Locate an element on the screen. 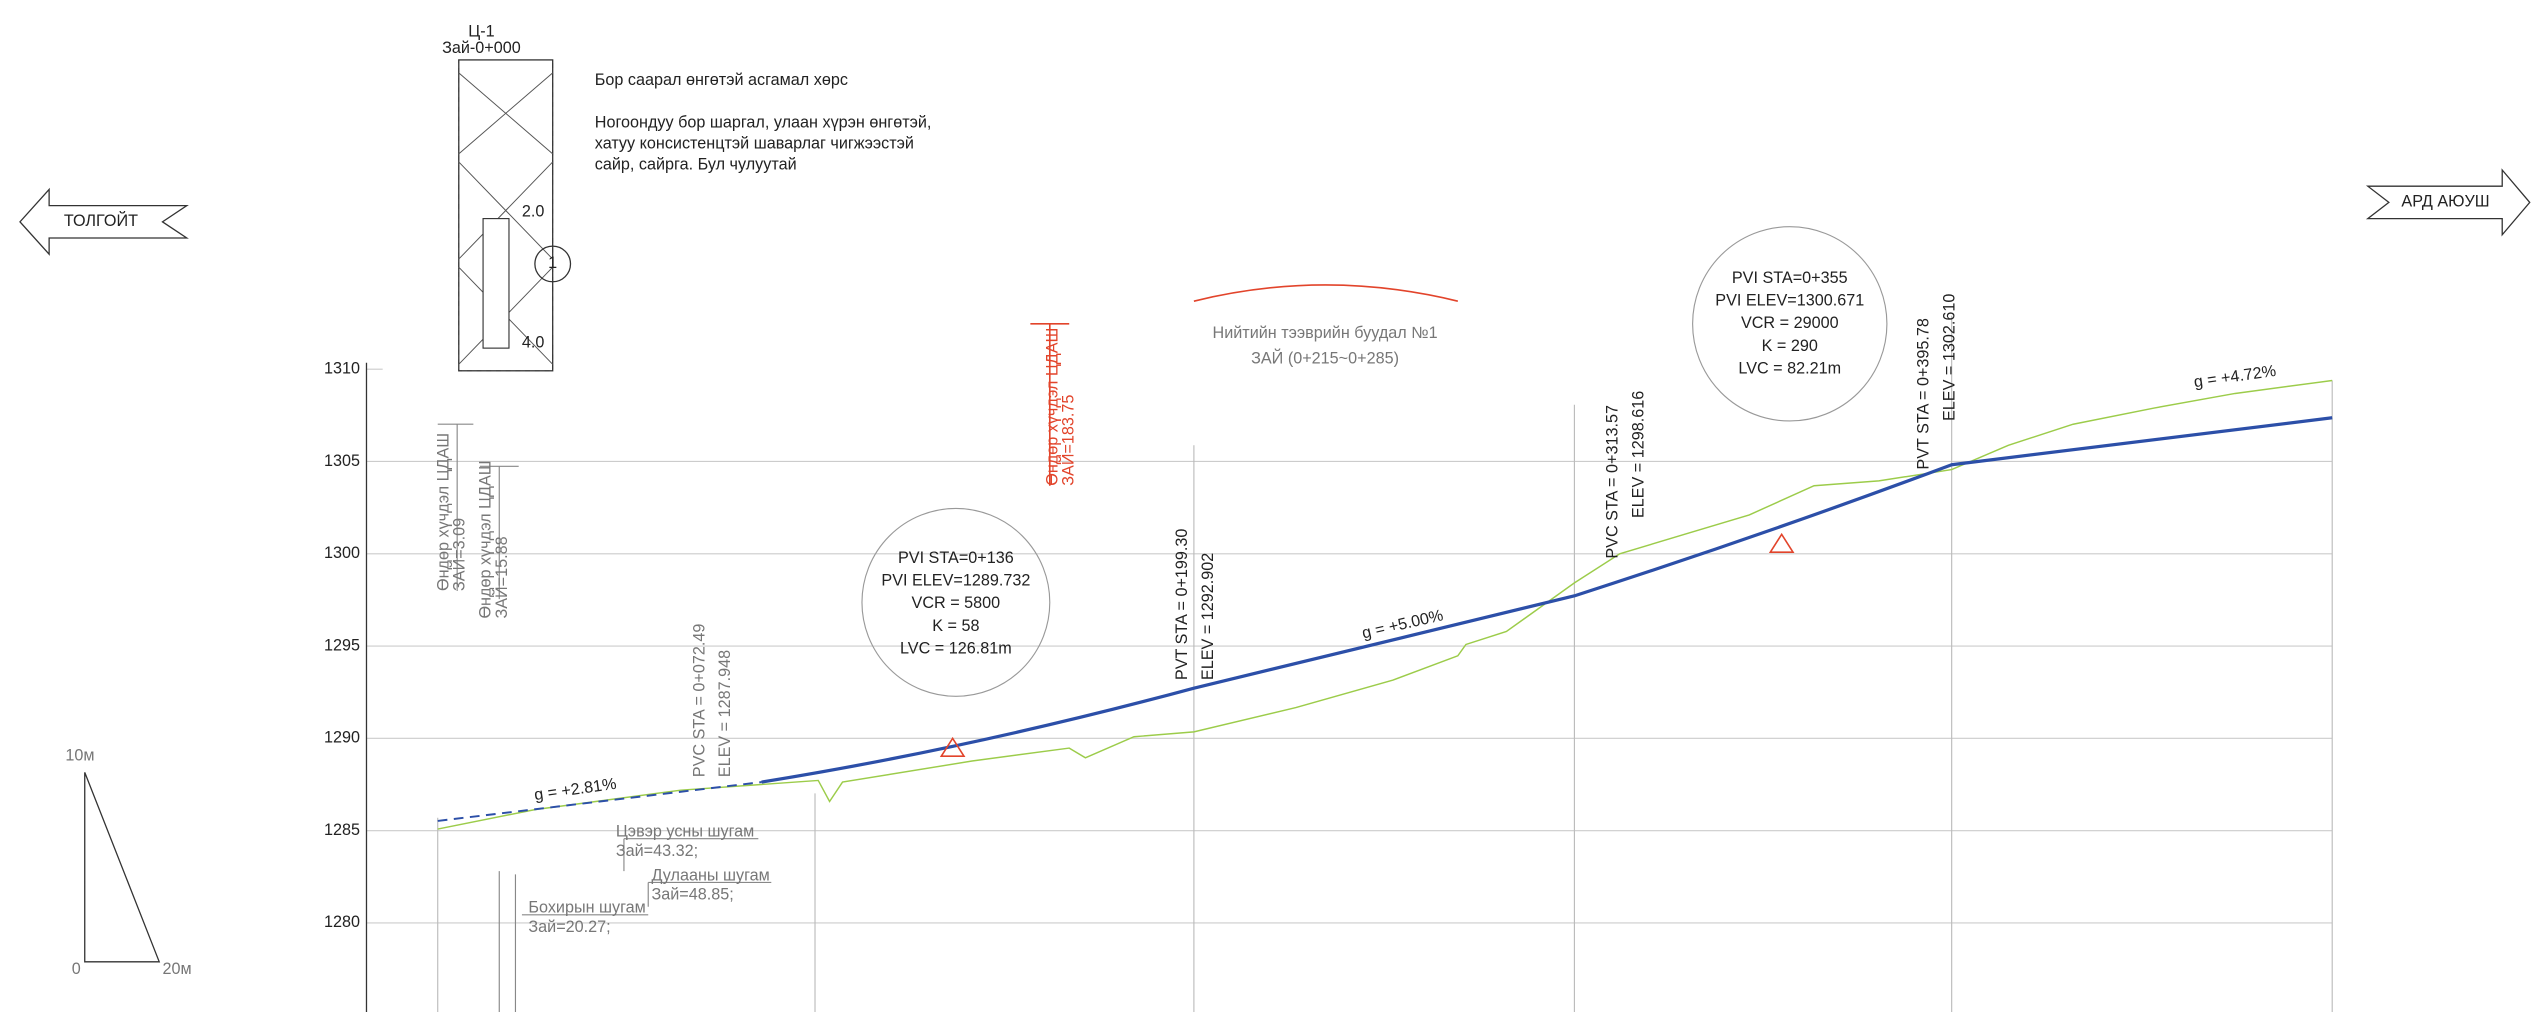 The width and height of the screenshot is (2540, 1012). station-label: ELEV = 1298.616 is located at coordinates (1638, 454).